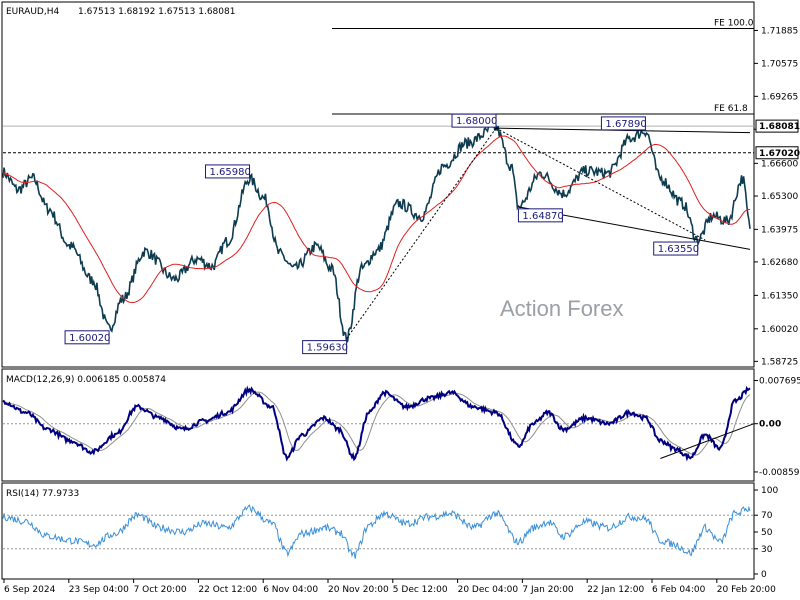  I want to click on macd-line, so click(376, 423).